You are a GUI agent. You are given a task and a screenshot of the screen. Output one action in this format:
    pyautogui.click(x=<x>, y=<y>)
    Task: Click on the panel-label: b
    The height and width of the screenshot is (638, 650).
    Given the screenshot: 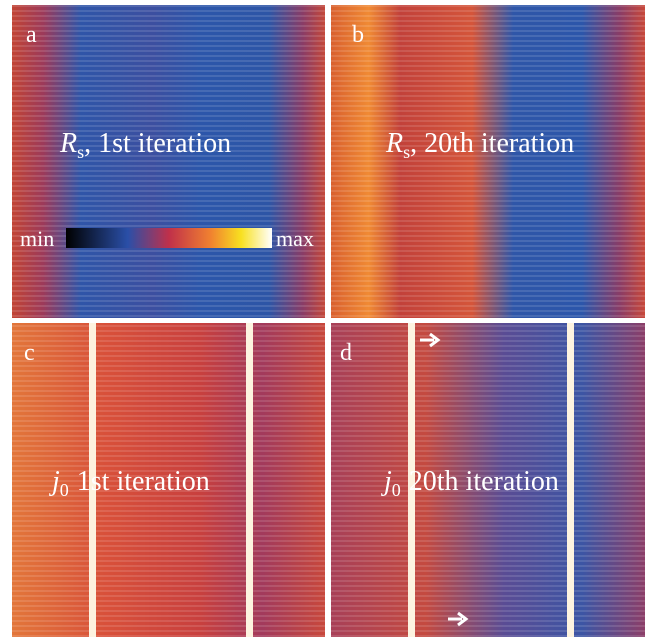 What is the action you would take?
    pyautogui.click(x=358, y=35)
    